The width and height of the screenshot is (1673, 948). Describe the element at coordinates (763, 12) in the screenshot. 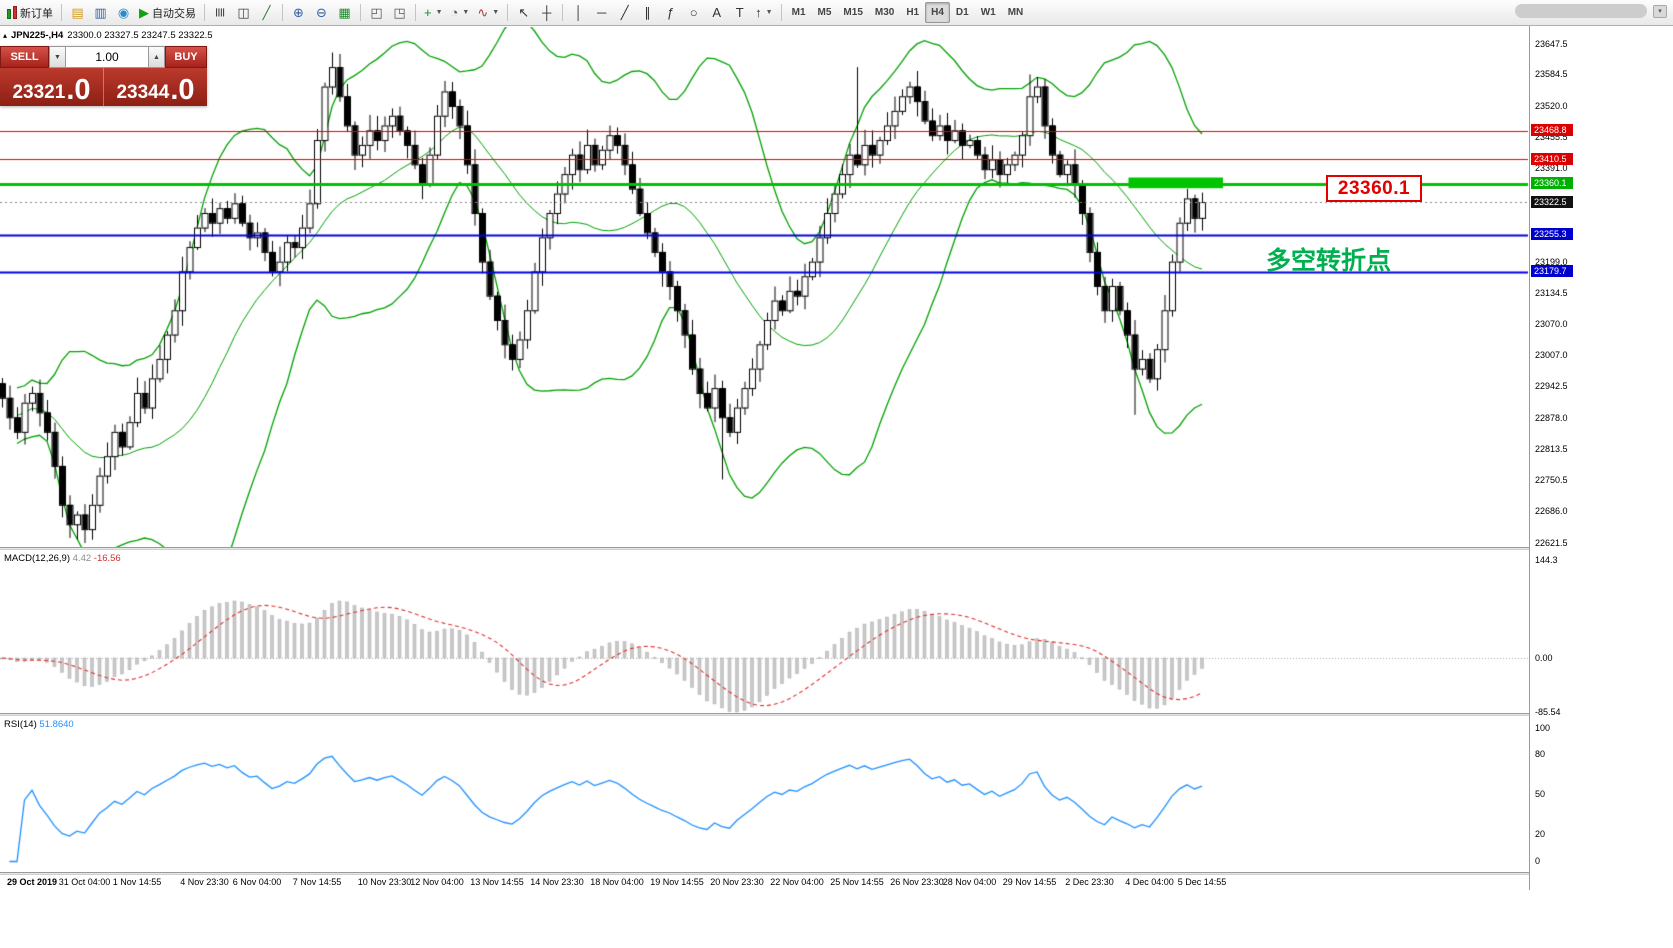

I see `arrows-button: ↑ ▼` at that location.